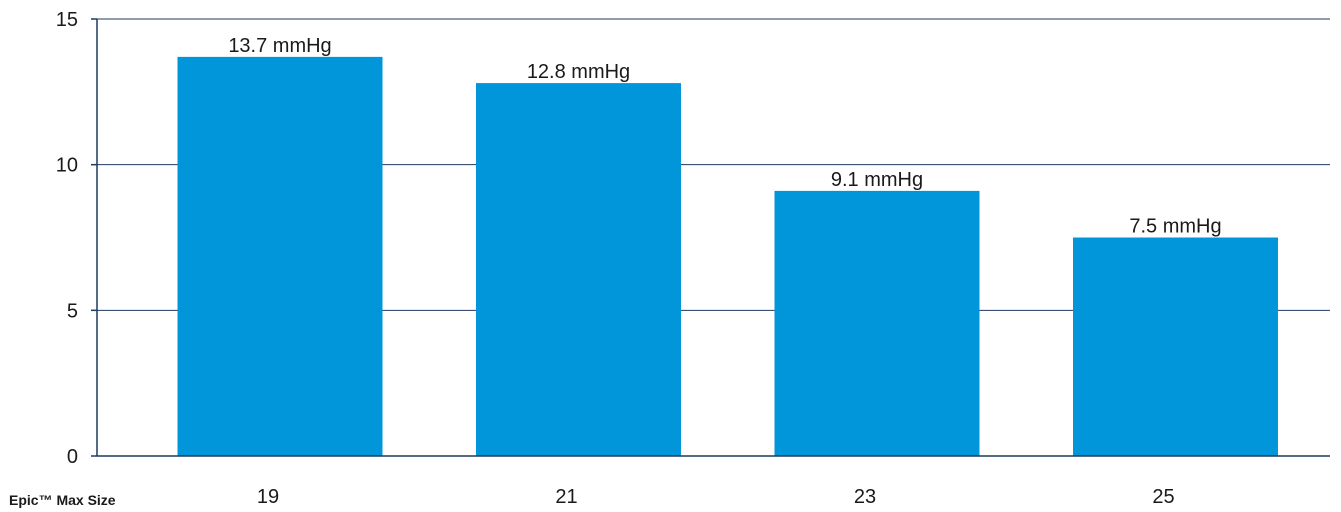  Describe the element at coordinates (865, 497) in the screenshot. I see `category-label: 23` at that location.